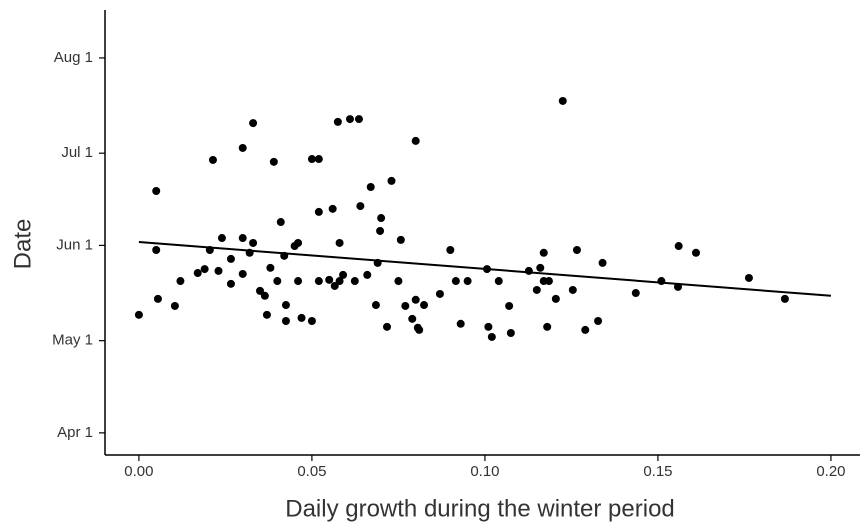 Image resolution: width=861 pixels, height=532 pixels. What do you see at coordinates (480, 508) in the screenshot?
I see `x-axis-title: Daily growth during the winter period` at bounding box center [480, 508].